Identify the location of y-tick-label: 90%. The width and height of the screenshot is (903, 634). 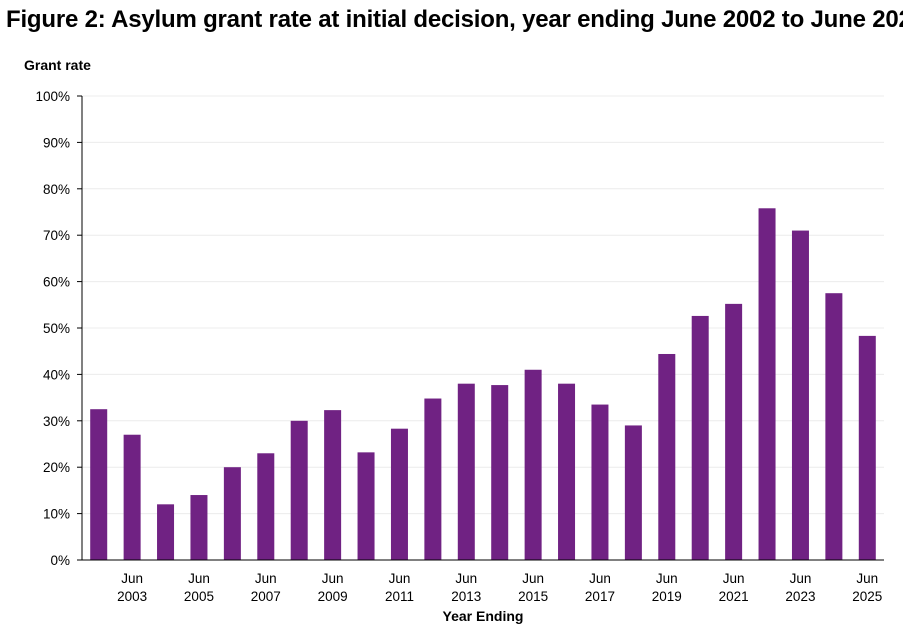
(56, 142).